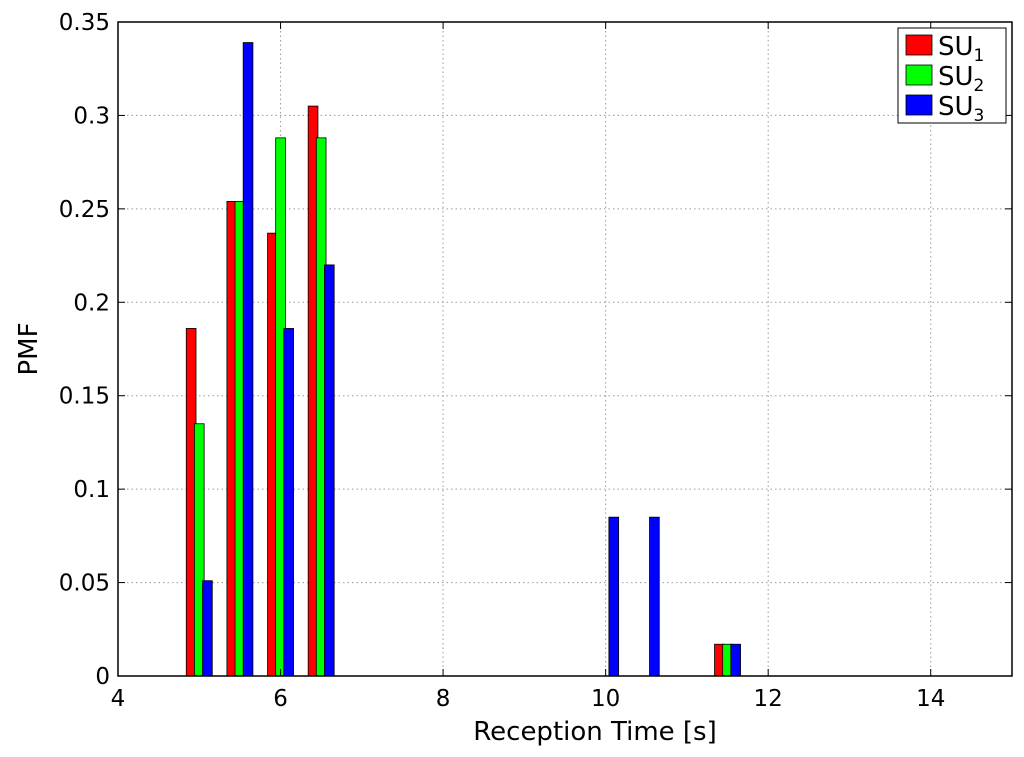 This screenshot has width=1024, height=757. Describe the element at coordinates (919, 105) in the screenshot. I see `legend-swatch-su3` at that location.